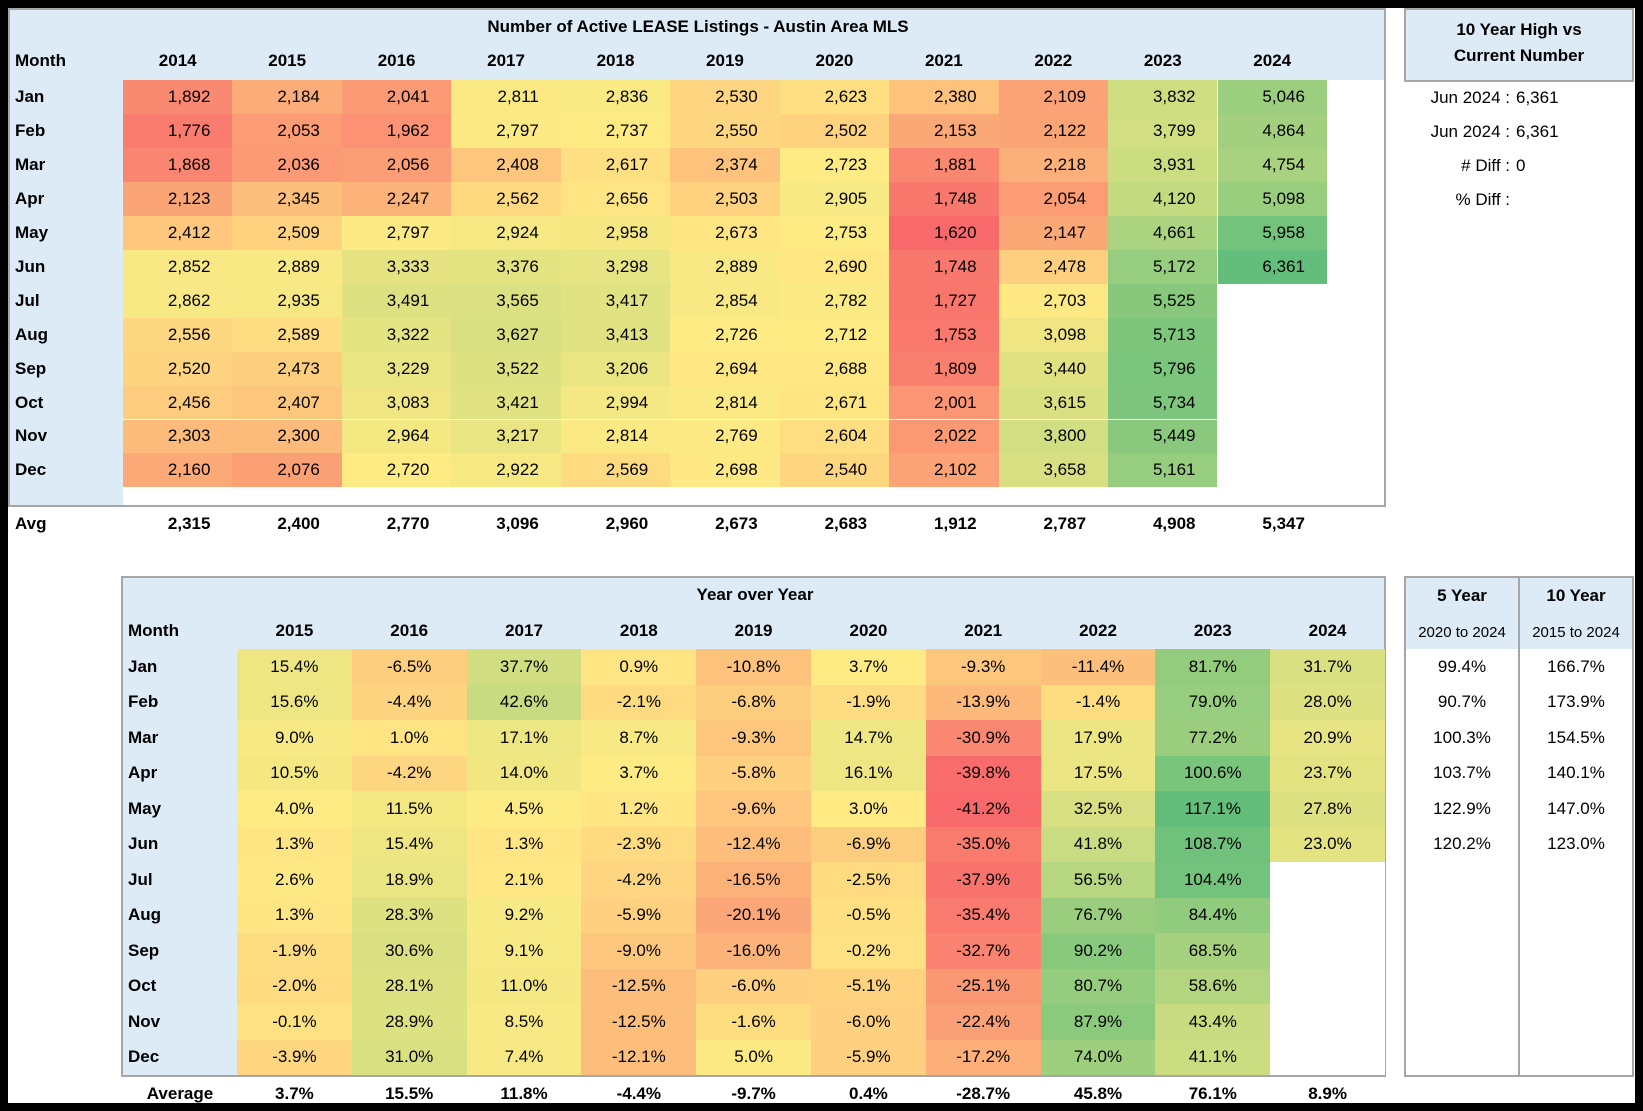 Image resolution: width=1643 pixels, height=1111 pixels. Describe the element at coordinates (30, 130) in the screenshot. I see `month-label: Feb` at that location.